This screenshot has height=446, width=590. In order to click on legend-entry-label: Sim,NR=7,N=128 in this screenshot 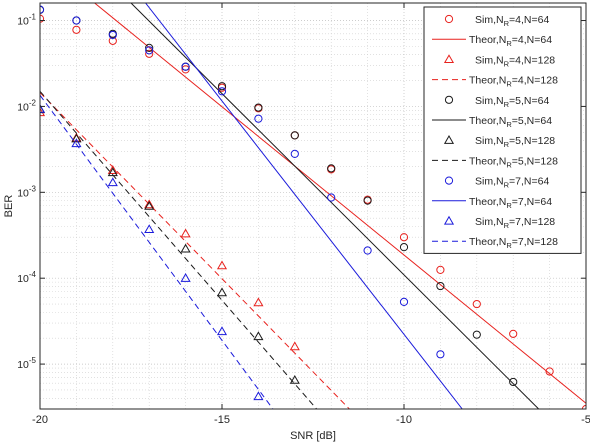, I will do `click(515, 223)`.